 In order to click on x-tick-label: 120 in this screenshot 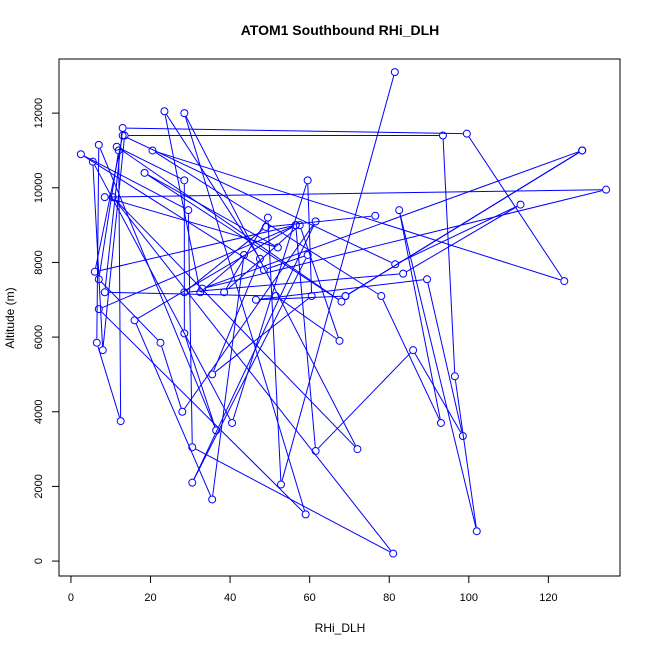, I will do `click(548, 598)`.